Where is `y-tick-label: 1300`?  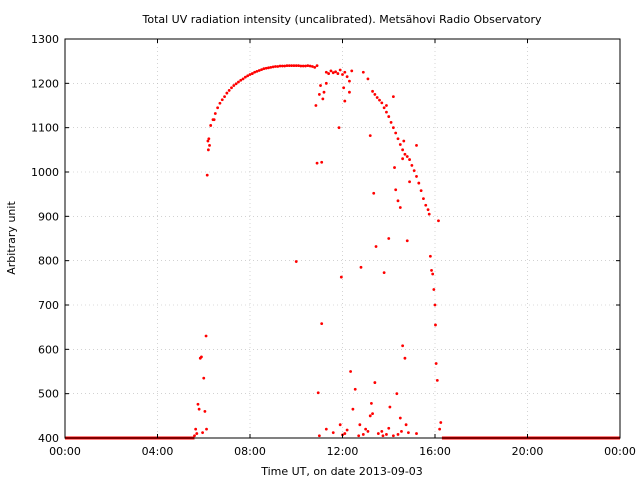
y-tick-label: 1300 is located at coordinates (45, 39).